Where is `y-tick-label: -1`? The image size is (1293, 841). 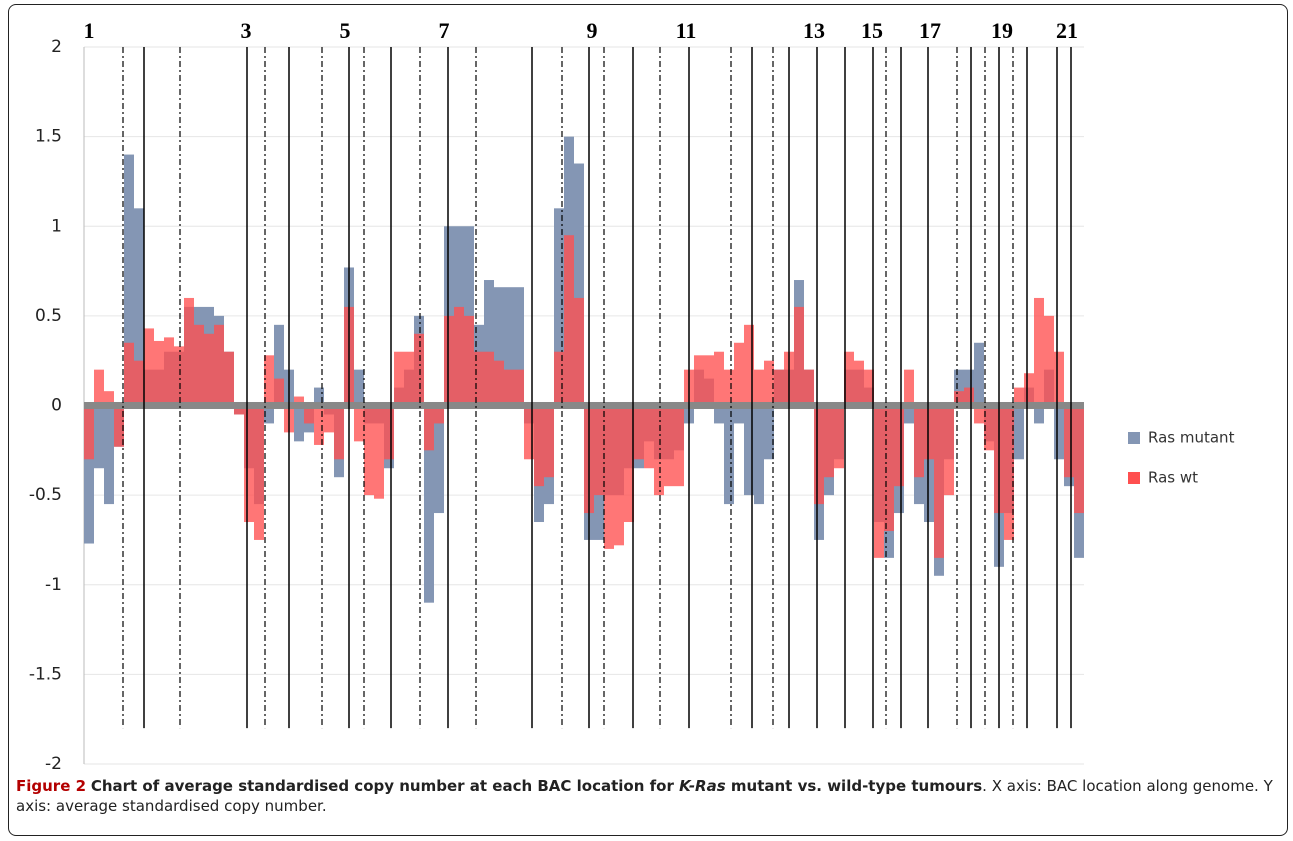
y-tick-label: -1 is located at coordinates (53, 585).